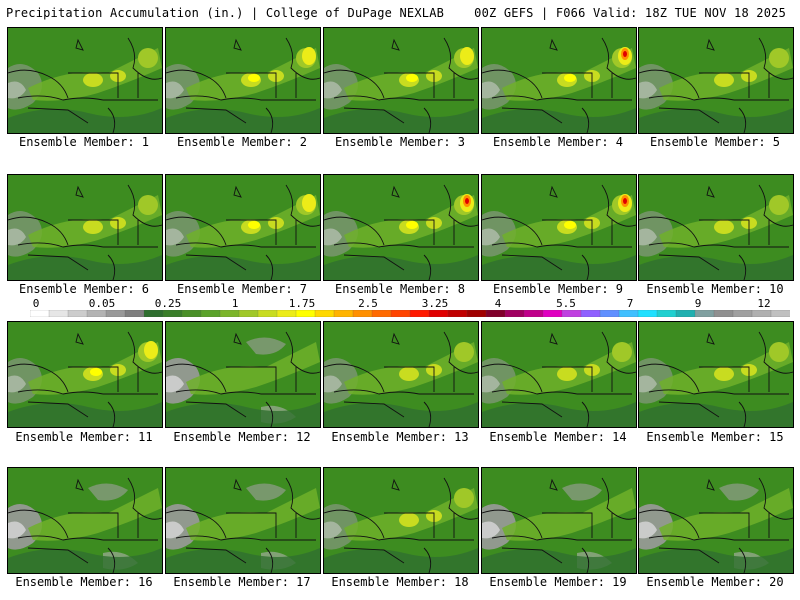  What do you see at coordinates (715, 437) in the screenshot?
I see `ensemble-member-label: Ensemble Member: 15` at bounding box center [715, 437].